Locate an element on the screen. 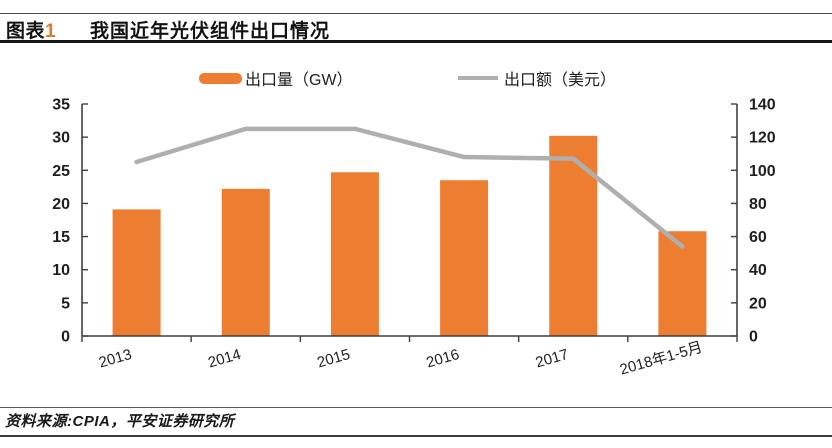  right-axis-tick-label: 100 is located at coordinates (762, 171).